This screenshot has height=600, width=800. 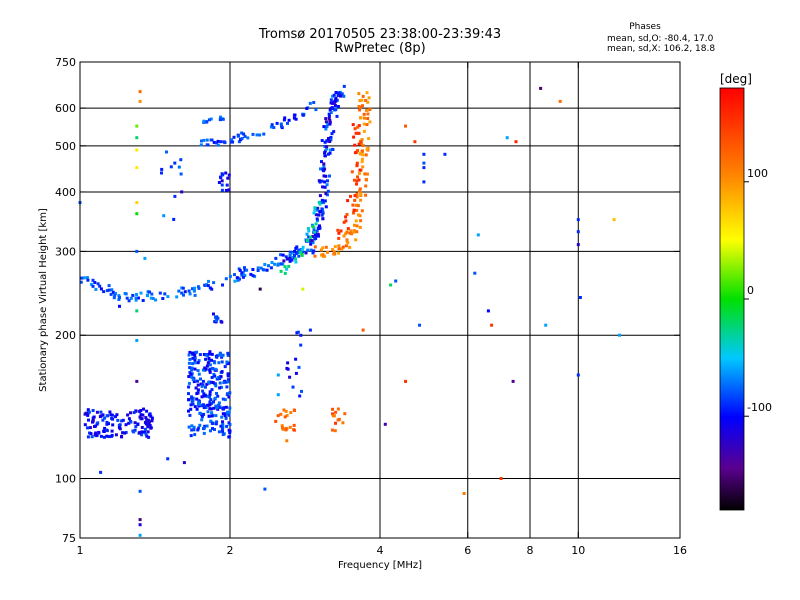 What do you see at coordinates (380, 550) in the screenshot?
I see `x-tick-label: 4` at bounding box center [380, 550].